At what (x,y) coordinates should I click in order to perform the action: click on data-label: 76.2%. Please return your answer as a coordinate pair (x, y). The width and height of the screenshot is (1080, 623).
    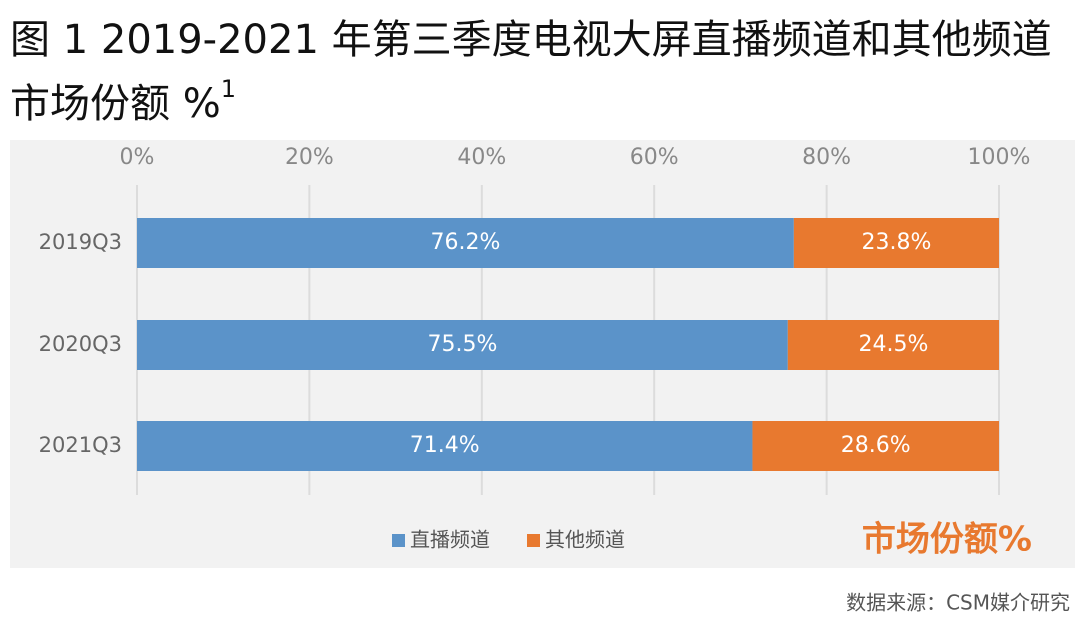
    Looking at the image, I should click on (465, 242).